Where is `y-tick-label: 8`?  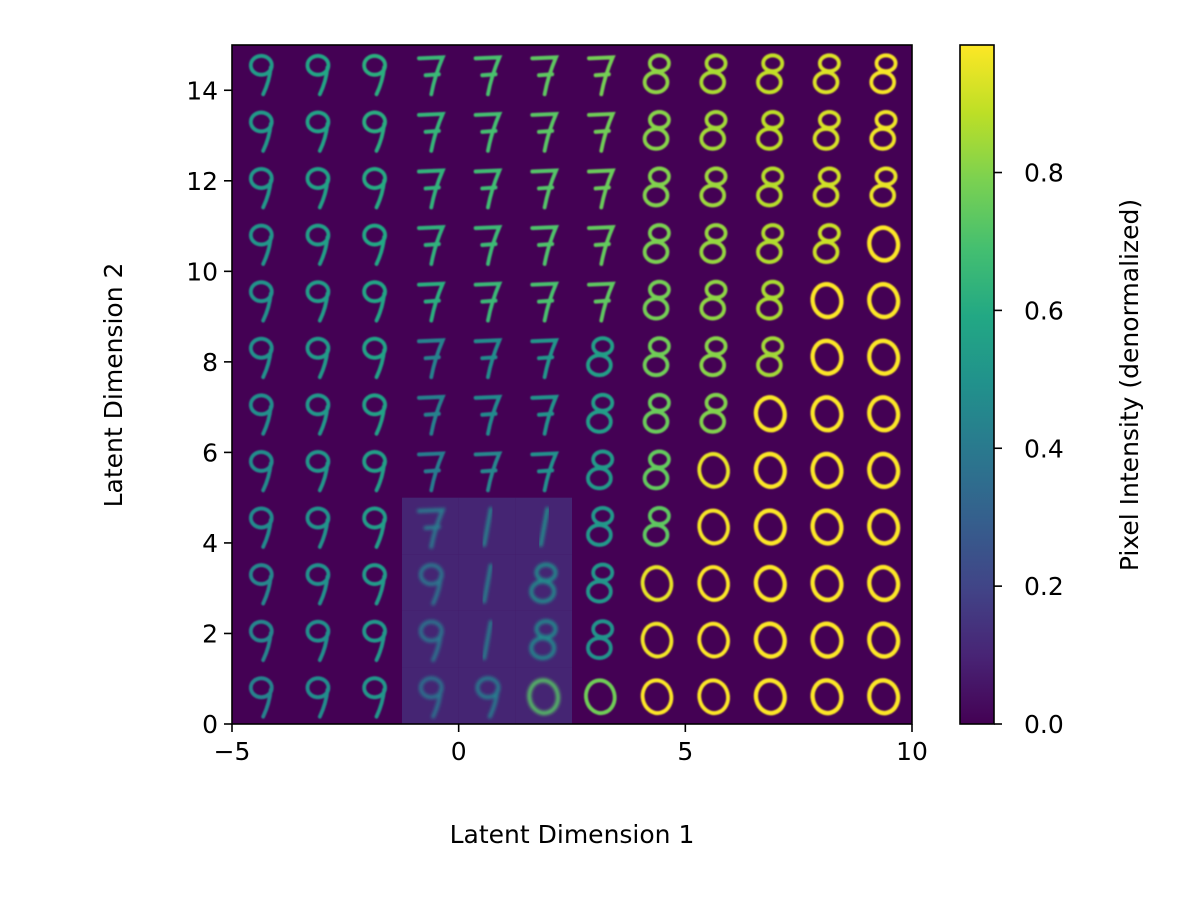 y-tick-label: 8 is located at coordinates (210, 362).